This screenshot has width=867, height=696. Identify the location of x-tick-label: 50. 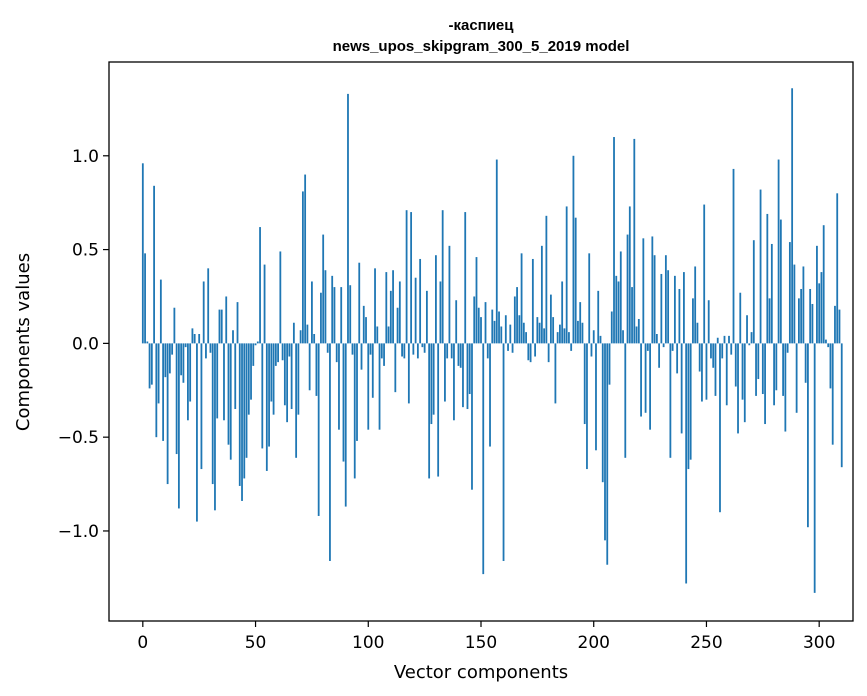
(256, 643).